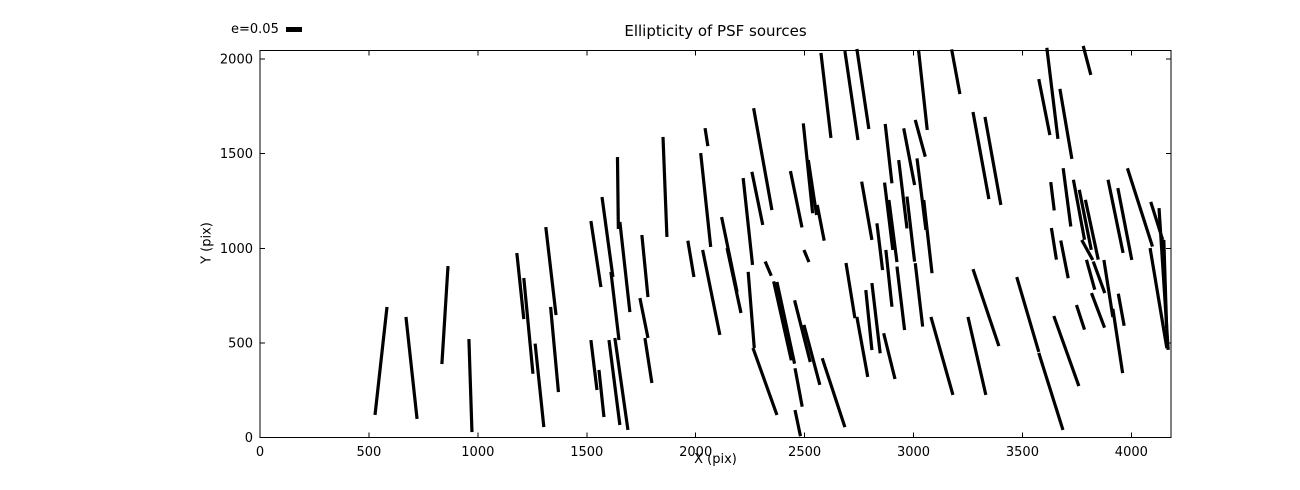 The width and height of the screenshot is (1300, 490). What do you see at coordinates (477, 452) in the screenshot?
I see `x-tick-label: 1000` at bounding box center [477, 452].